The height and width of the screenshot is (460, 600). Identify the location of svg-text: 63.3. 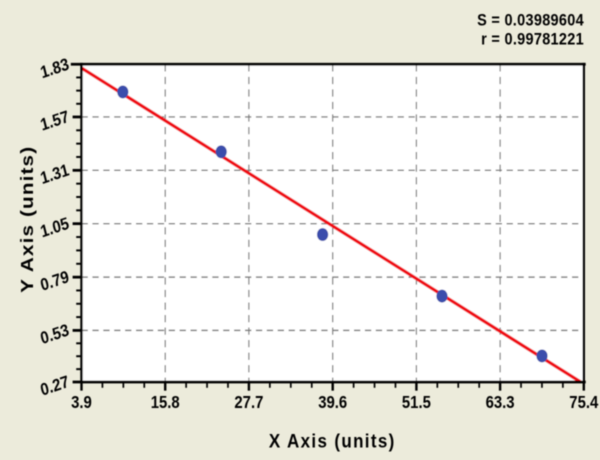
(500, 402).